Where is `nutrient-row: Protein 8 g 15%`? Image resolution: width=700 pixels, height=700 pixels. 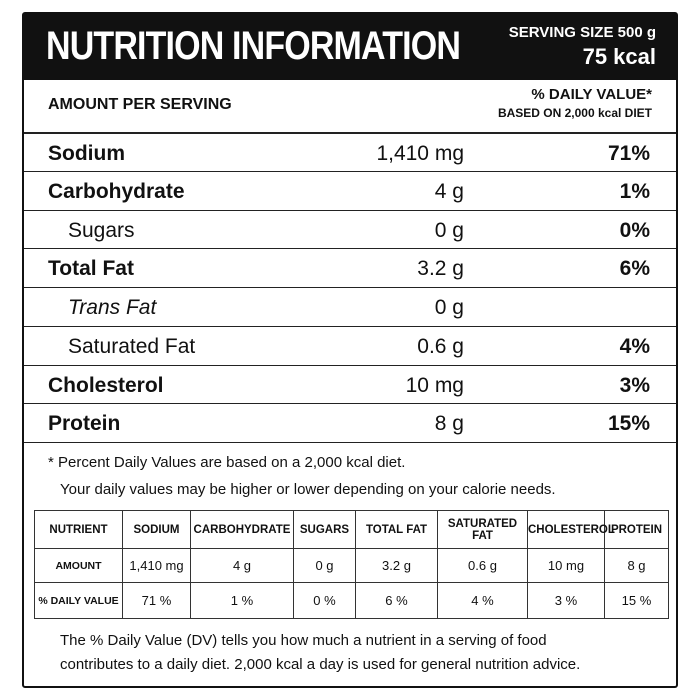
nutrient-row: Protein 8 g 15% is located at coordinates (350, 422).